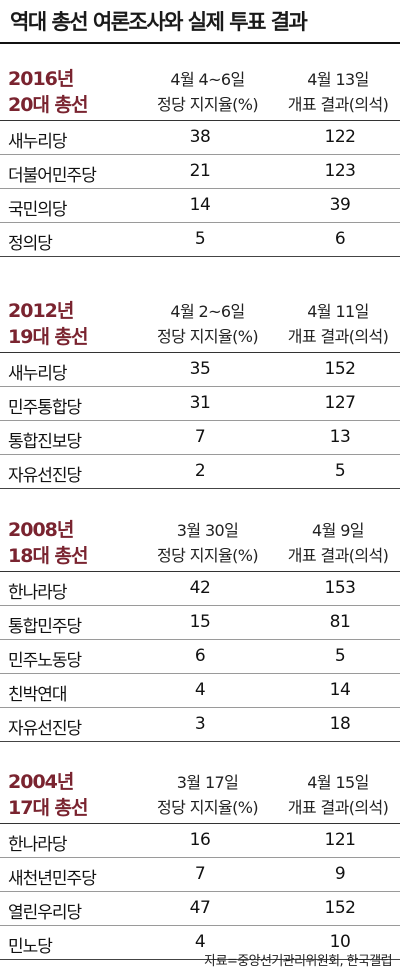  I want to click on party-name: 더불어민주당, so click(52, 176).